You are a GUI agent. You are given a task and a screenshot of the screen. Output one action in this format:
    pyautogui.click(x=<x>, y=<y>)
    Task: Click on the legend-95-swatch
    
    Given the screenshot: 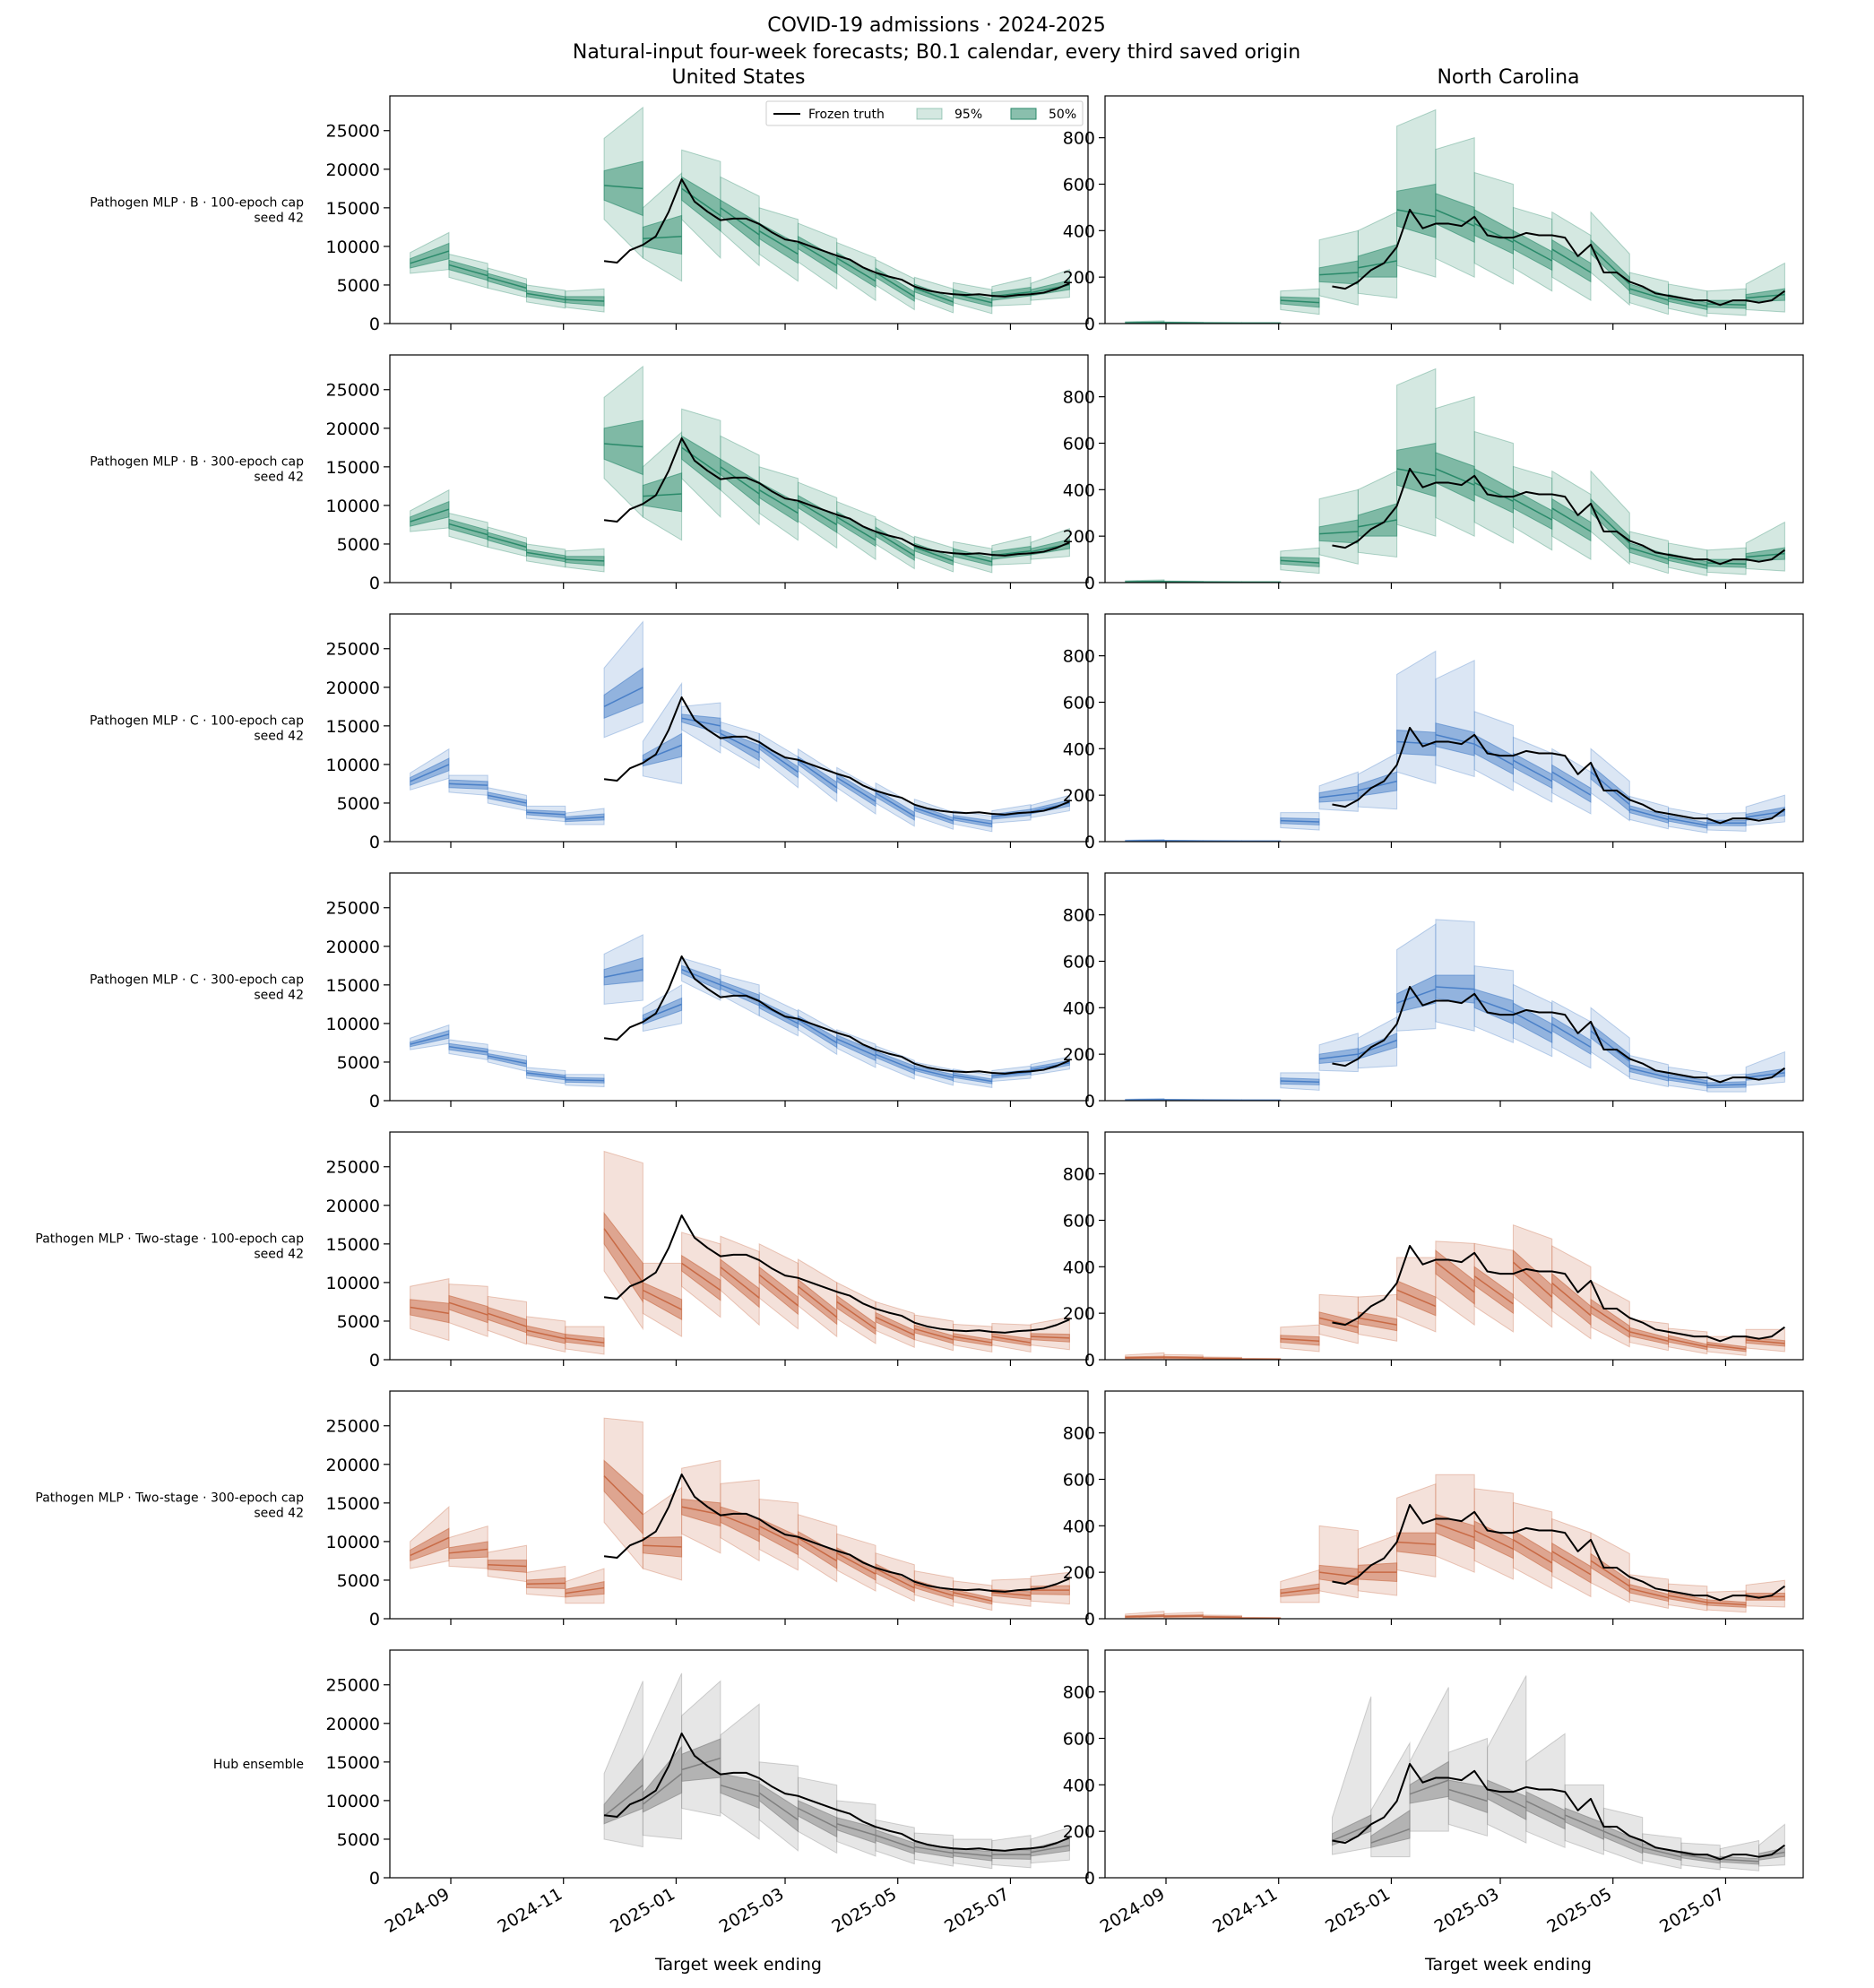 What is the action you would take?
    pyautogui.click(x=929, y=114)
    